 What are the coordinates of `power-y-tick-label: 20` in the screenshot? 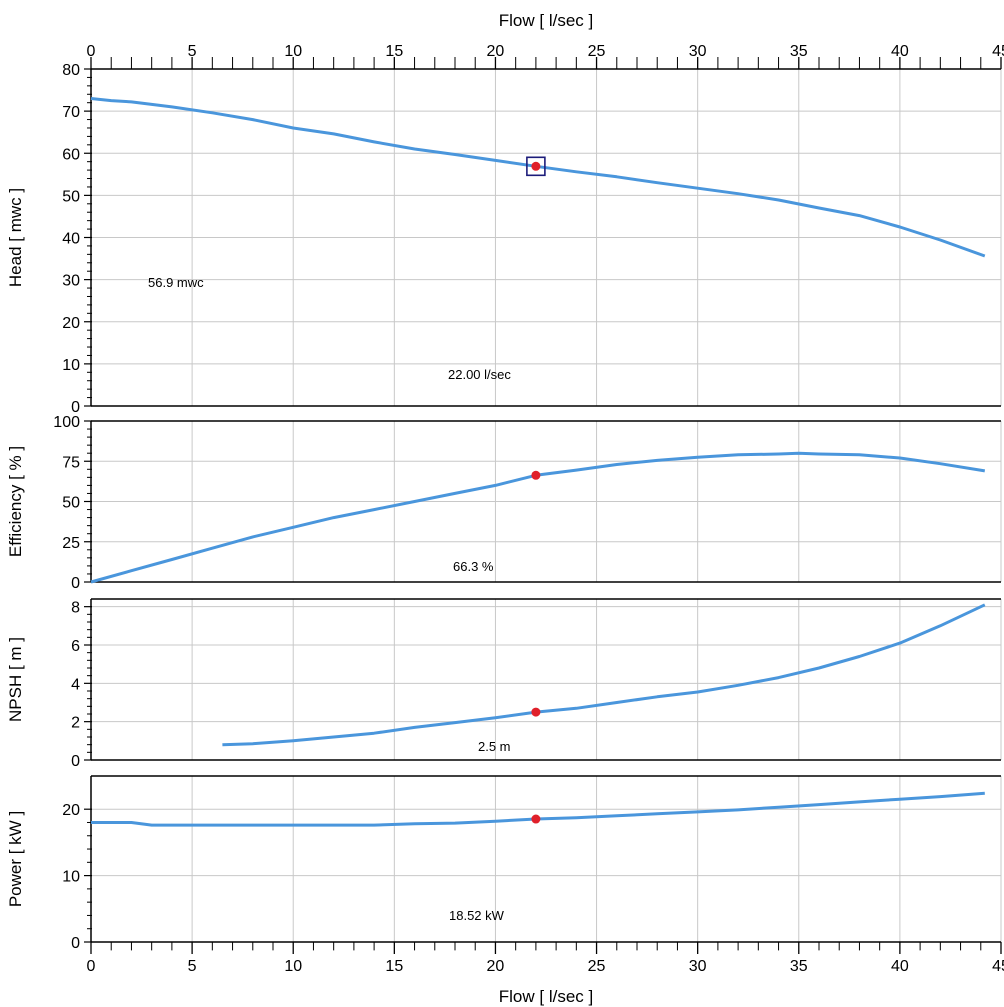 It's located at (71, 810).